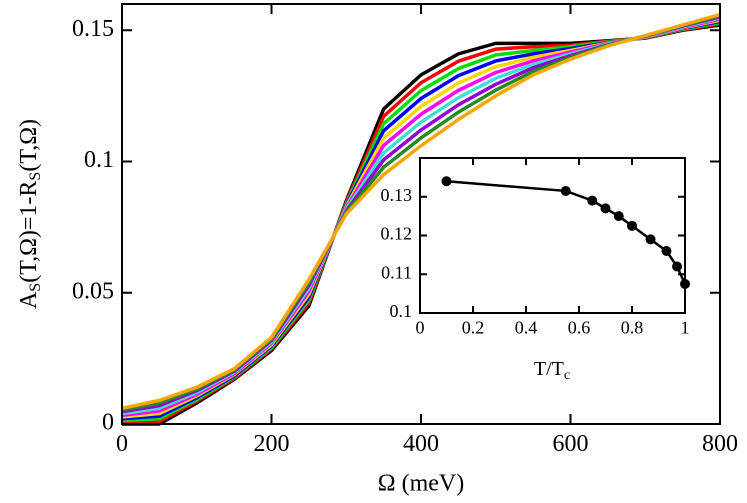  Describe the element at coordinates (397, 195) in the screenshot. I see `y-tick-label: 0.13` at that location.